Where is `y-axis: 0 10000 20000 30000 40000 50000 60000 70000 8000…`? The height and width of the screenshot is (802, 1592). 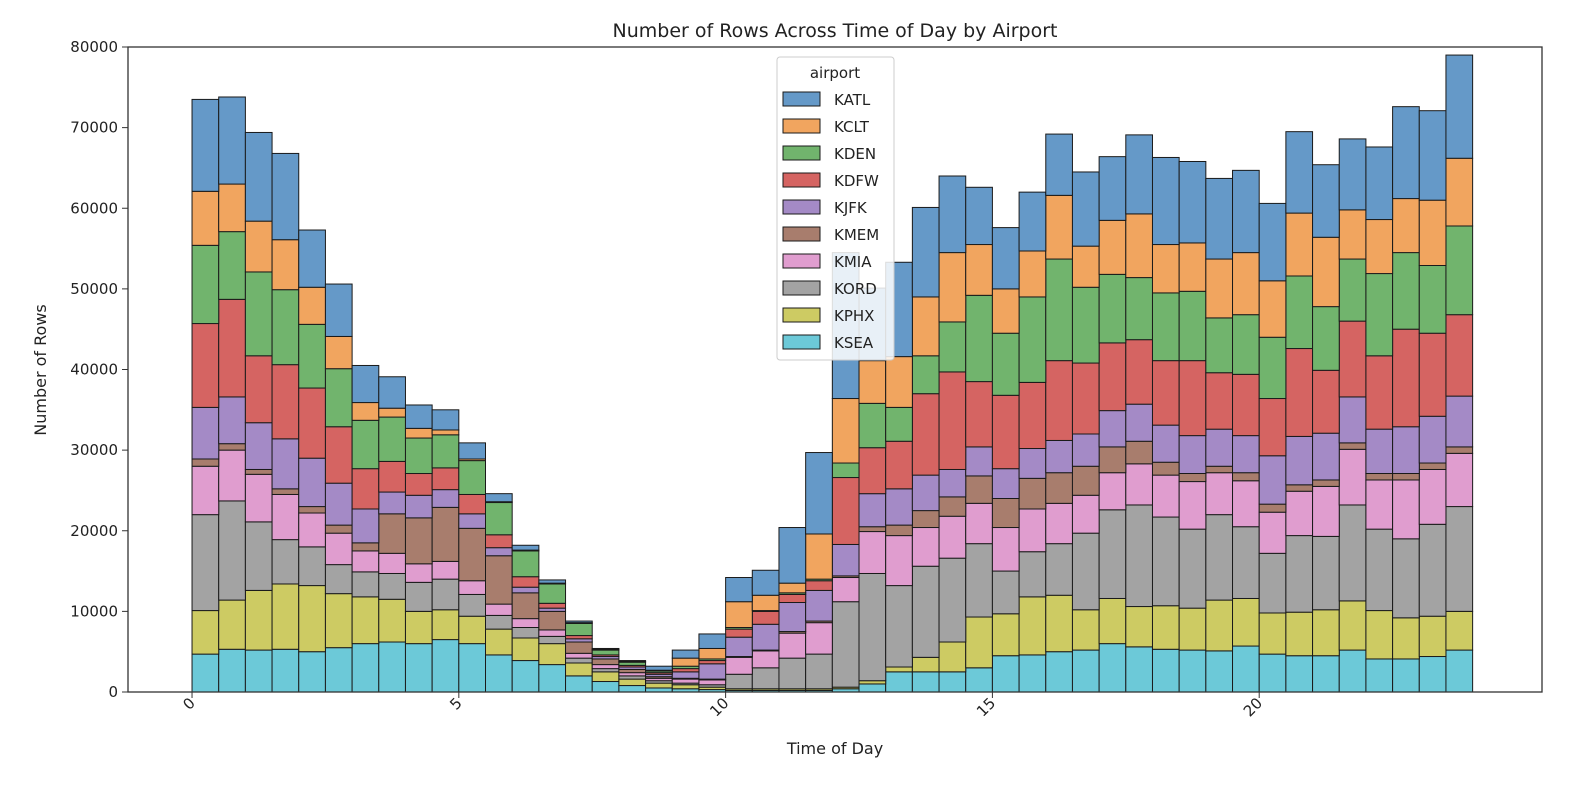 y-axis: 0 10000 20000 30000 40000 50000 60000 70000 8000… is located at coordinates (99, 369).